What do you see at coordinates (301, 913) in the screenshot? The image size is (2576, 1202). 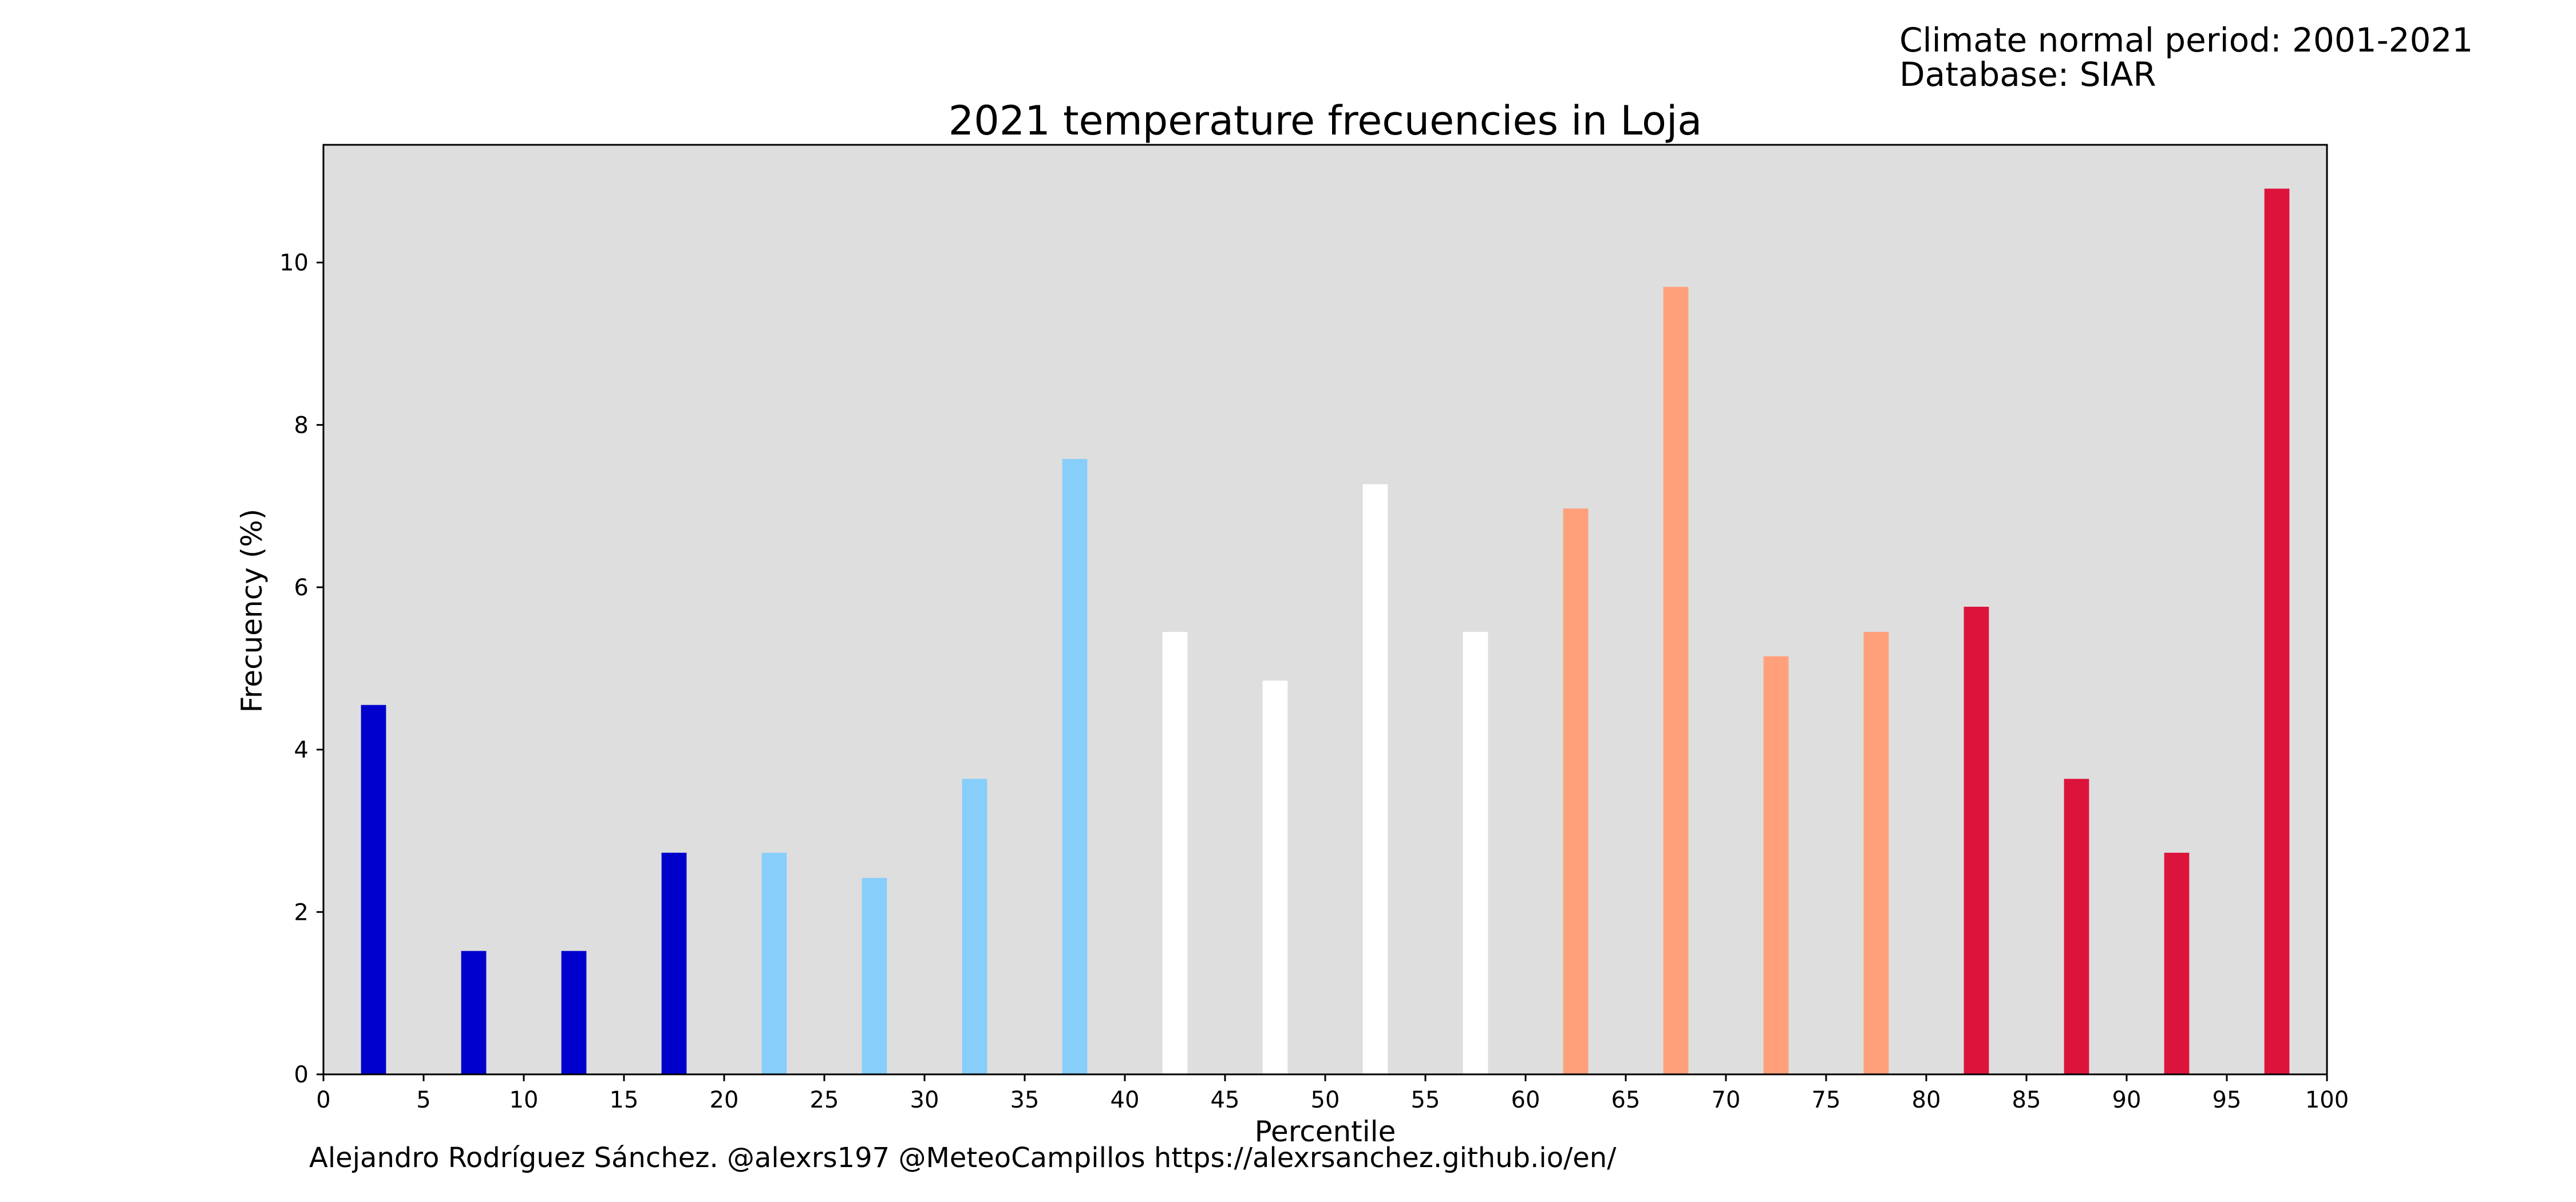 I see `y-tick-label: 2` at bounding box center [301, 913].